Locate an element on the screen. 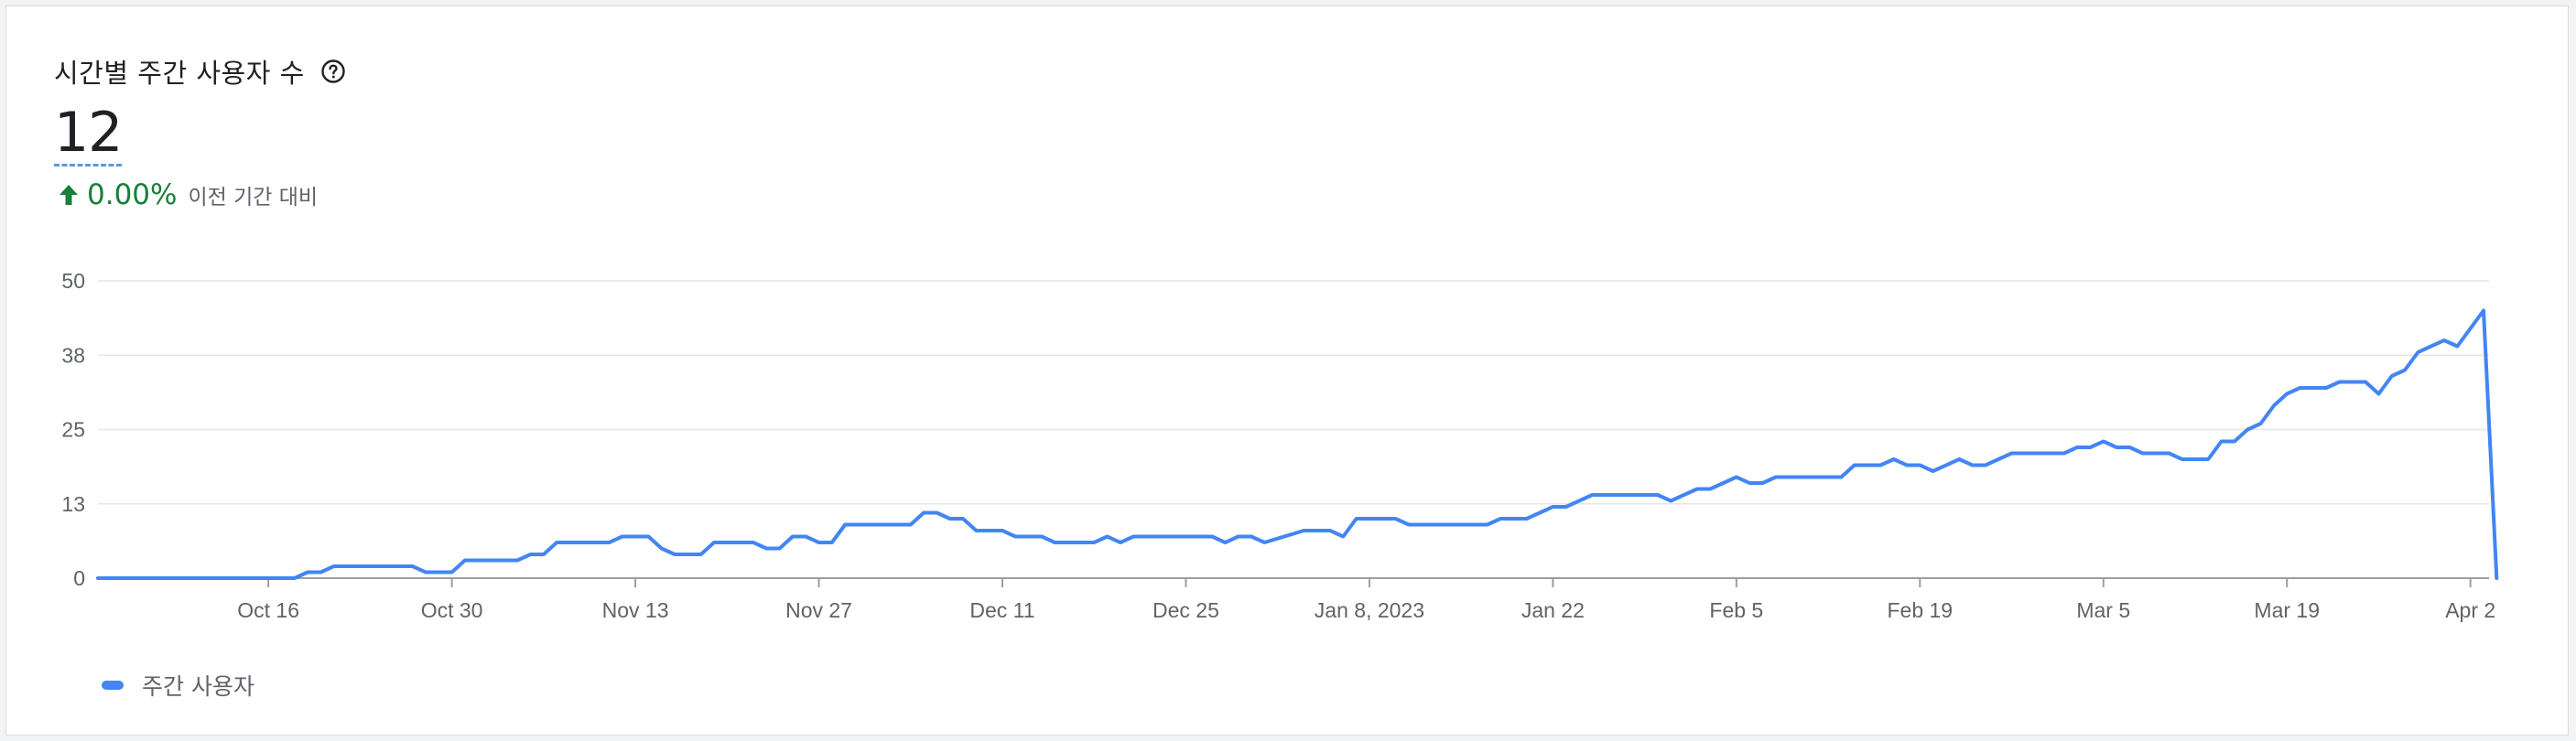 The image size is (2576, 741). x-tick-label: Feb 19 is located at coordinates (1920, 610).